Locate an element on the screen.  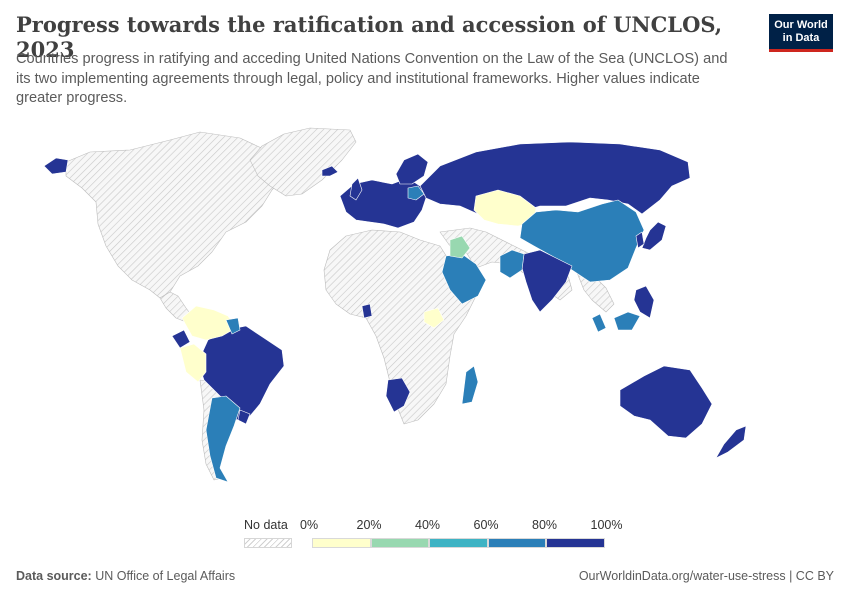
korea-shape is located at coordinates (640, 240).